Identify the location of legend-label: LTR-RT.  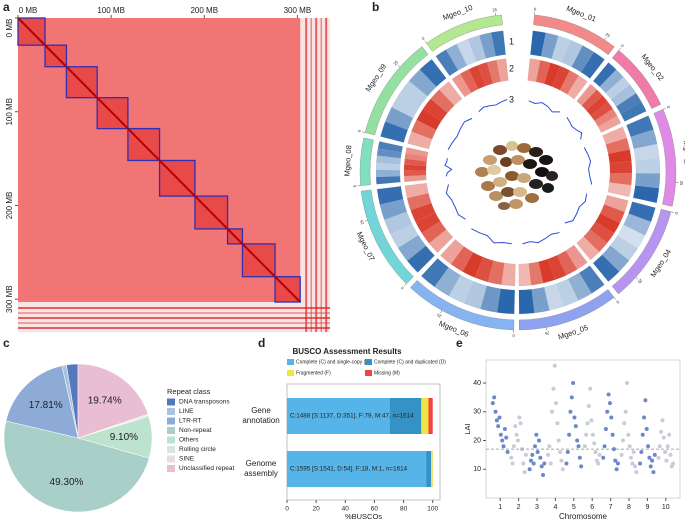
(190, 421).